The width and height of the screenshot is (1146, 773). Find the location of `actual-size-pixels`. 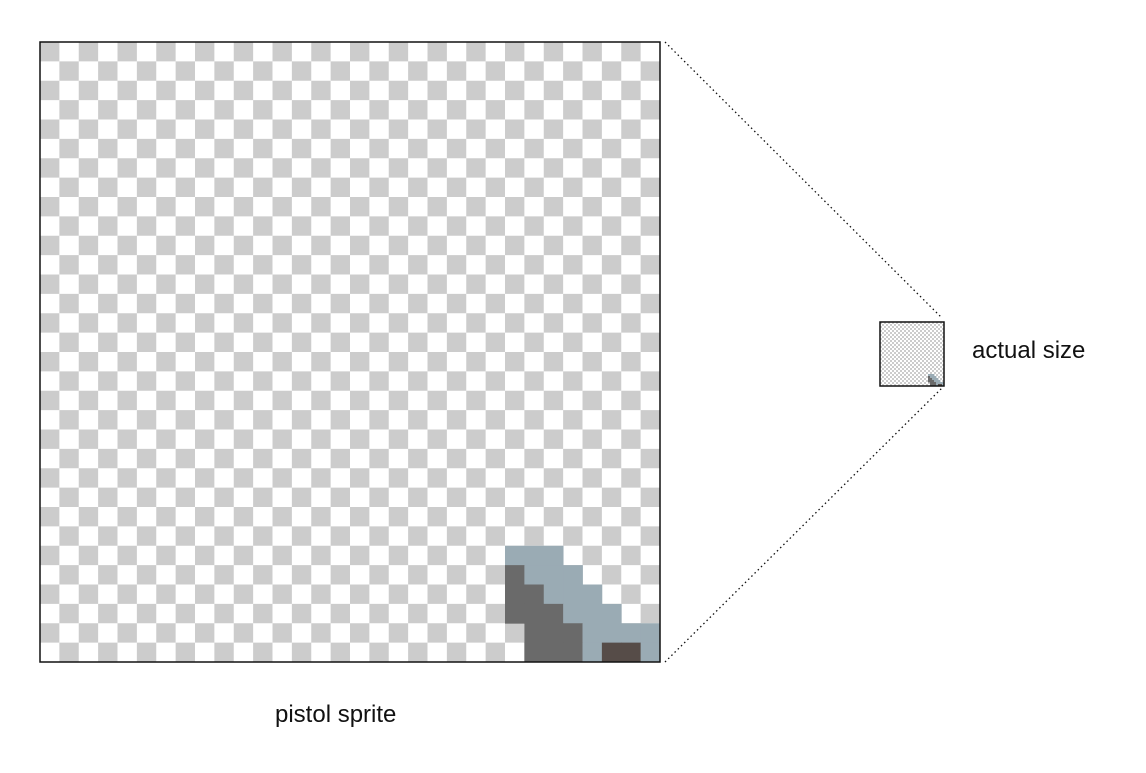

actual-size-pixels is located at coordinates (936, 380).